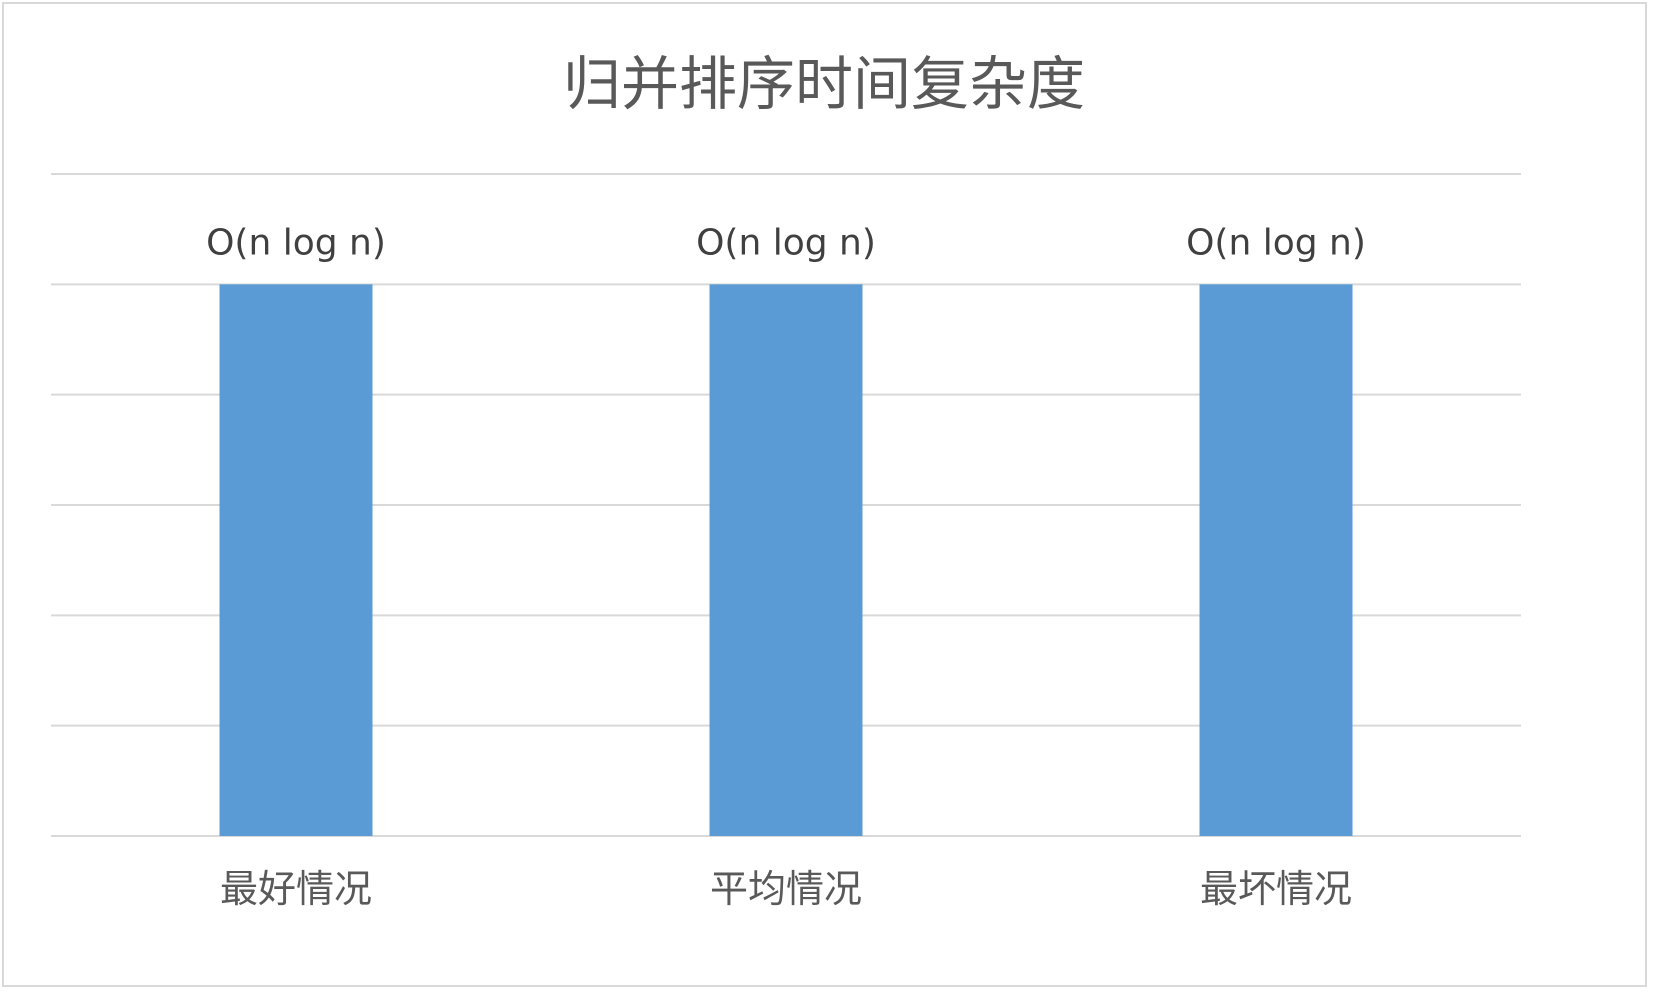 This screenshot has width=1653, height=993. What do you see at coordinates (1276, 889) in the screenshot?
I see `category-label-3: 最坏情况` at bounding box center [1276, 889].